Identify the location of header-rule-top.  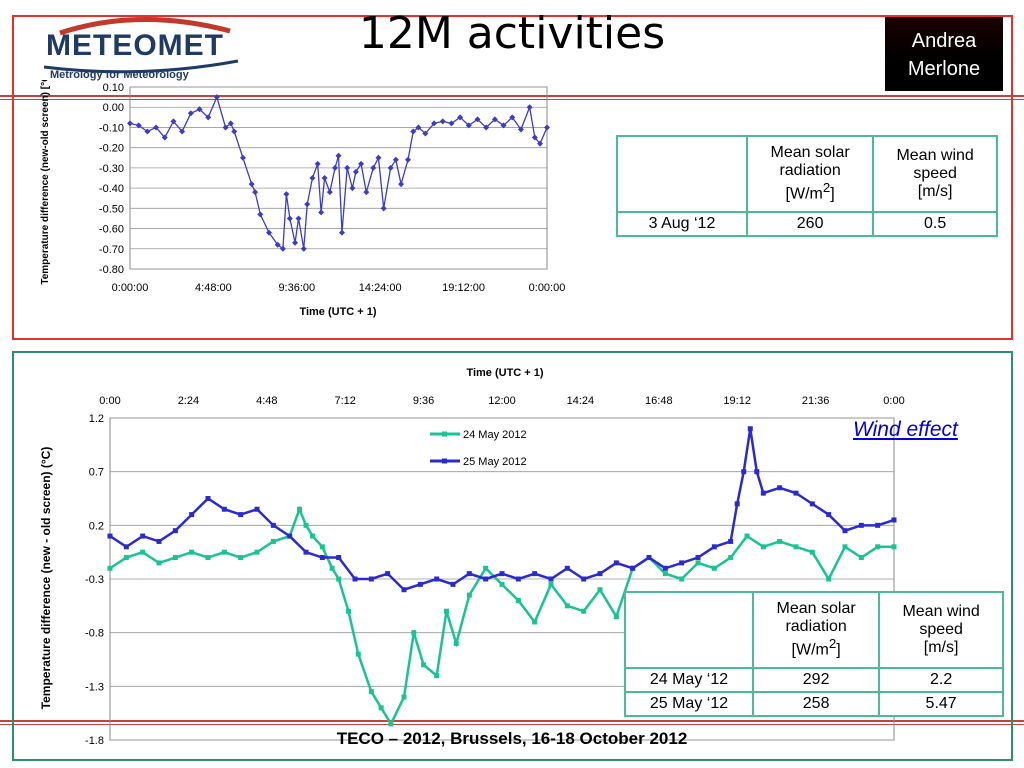
(512, 96).